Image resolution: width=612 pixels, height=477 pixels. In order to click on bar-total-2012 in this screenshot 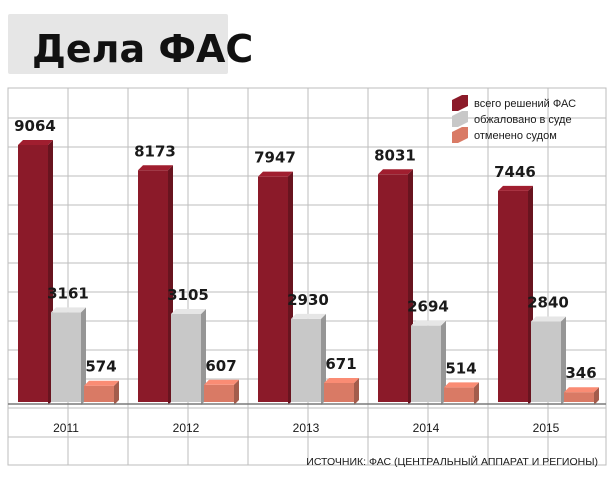, I will do `click(155, 285)`.